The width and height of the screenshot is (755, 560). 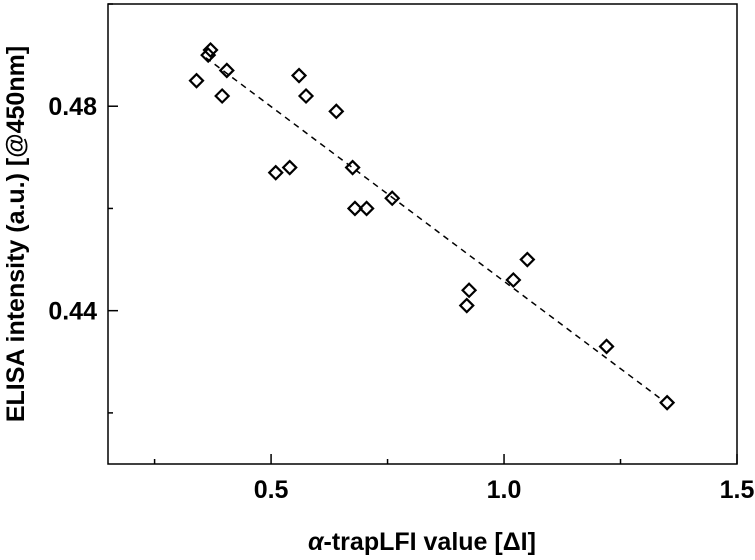 I want to click on y-axis-title: ELISA intensity (a.u.) [@450nm], so click(x=16, y=234).